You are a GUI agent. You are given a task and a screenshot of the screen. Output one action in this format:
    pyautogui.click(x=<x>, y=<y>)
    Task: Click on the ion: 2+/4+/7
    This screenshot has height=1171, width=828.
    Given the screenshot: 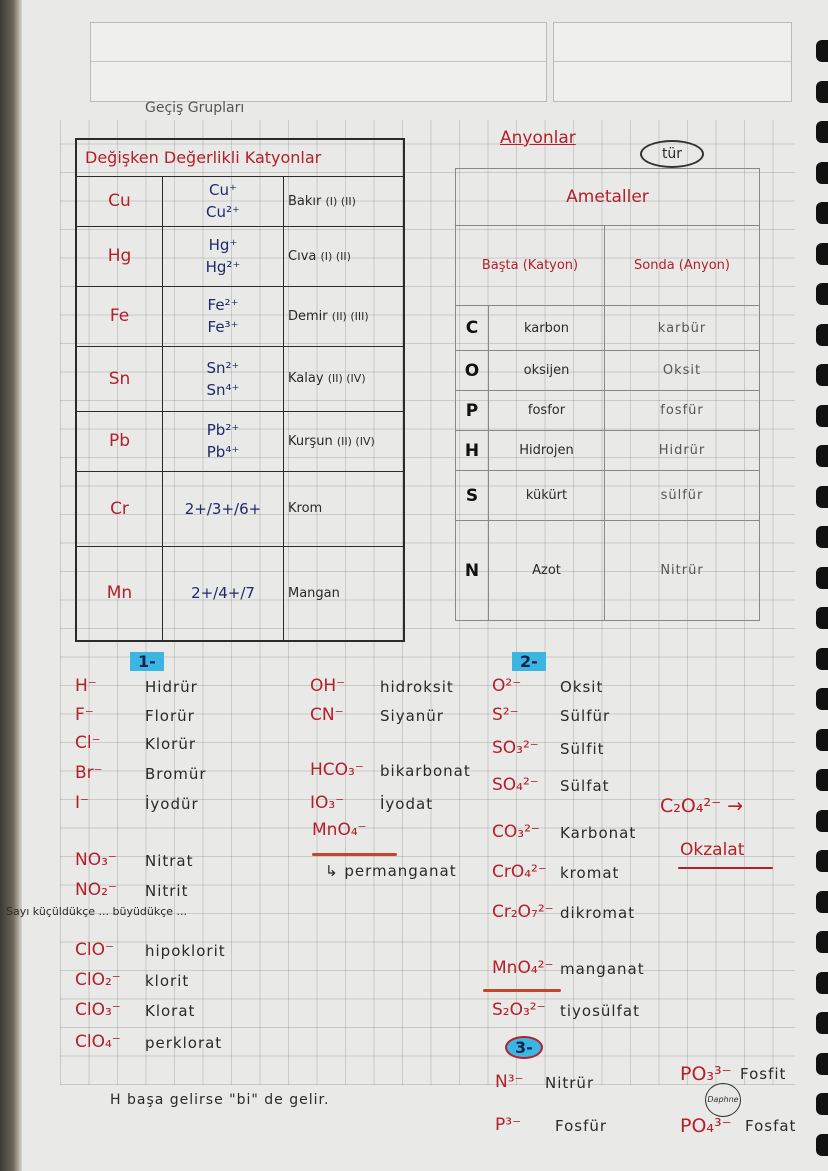 What is the action you would take?
    pyautogui.click(x=223, y=593)
    